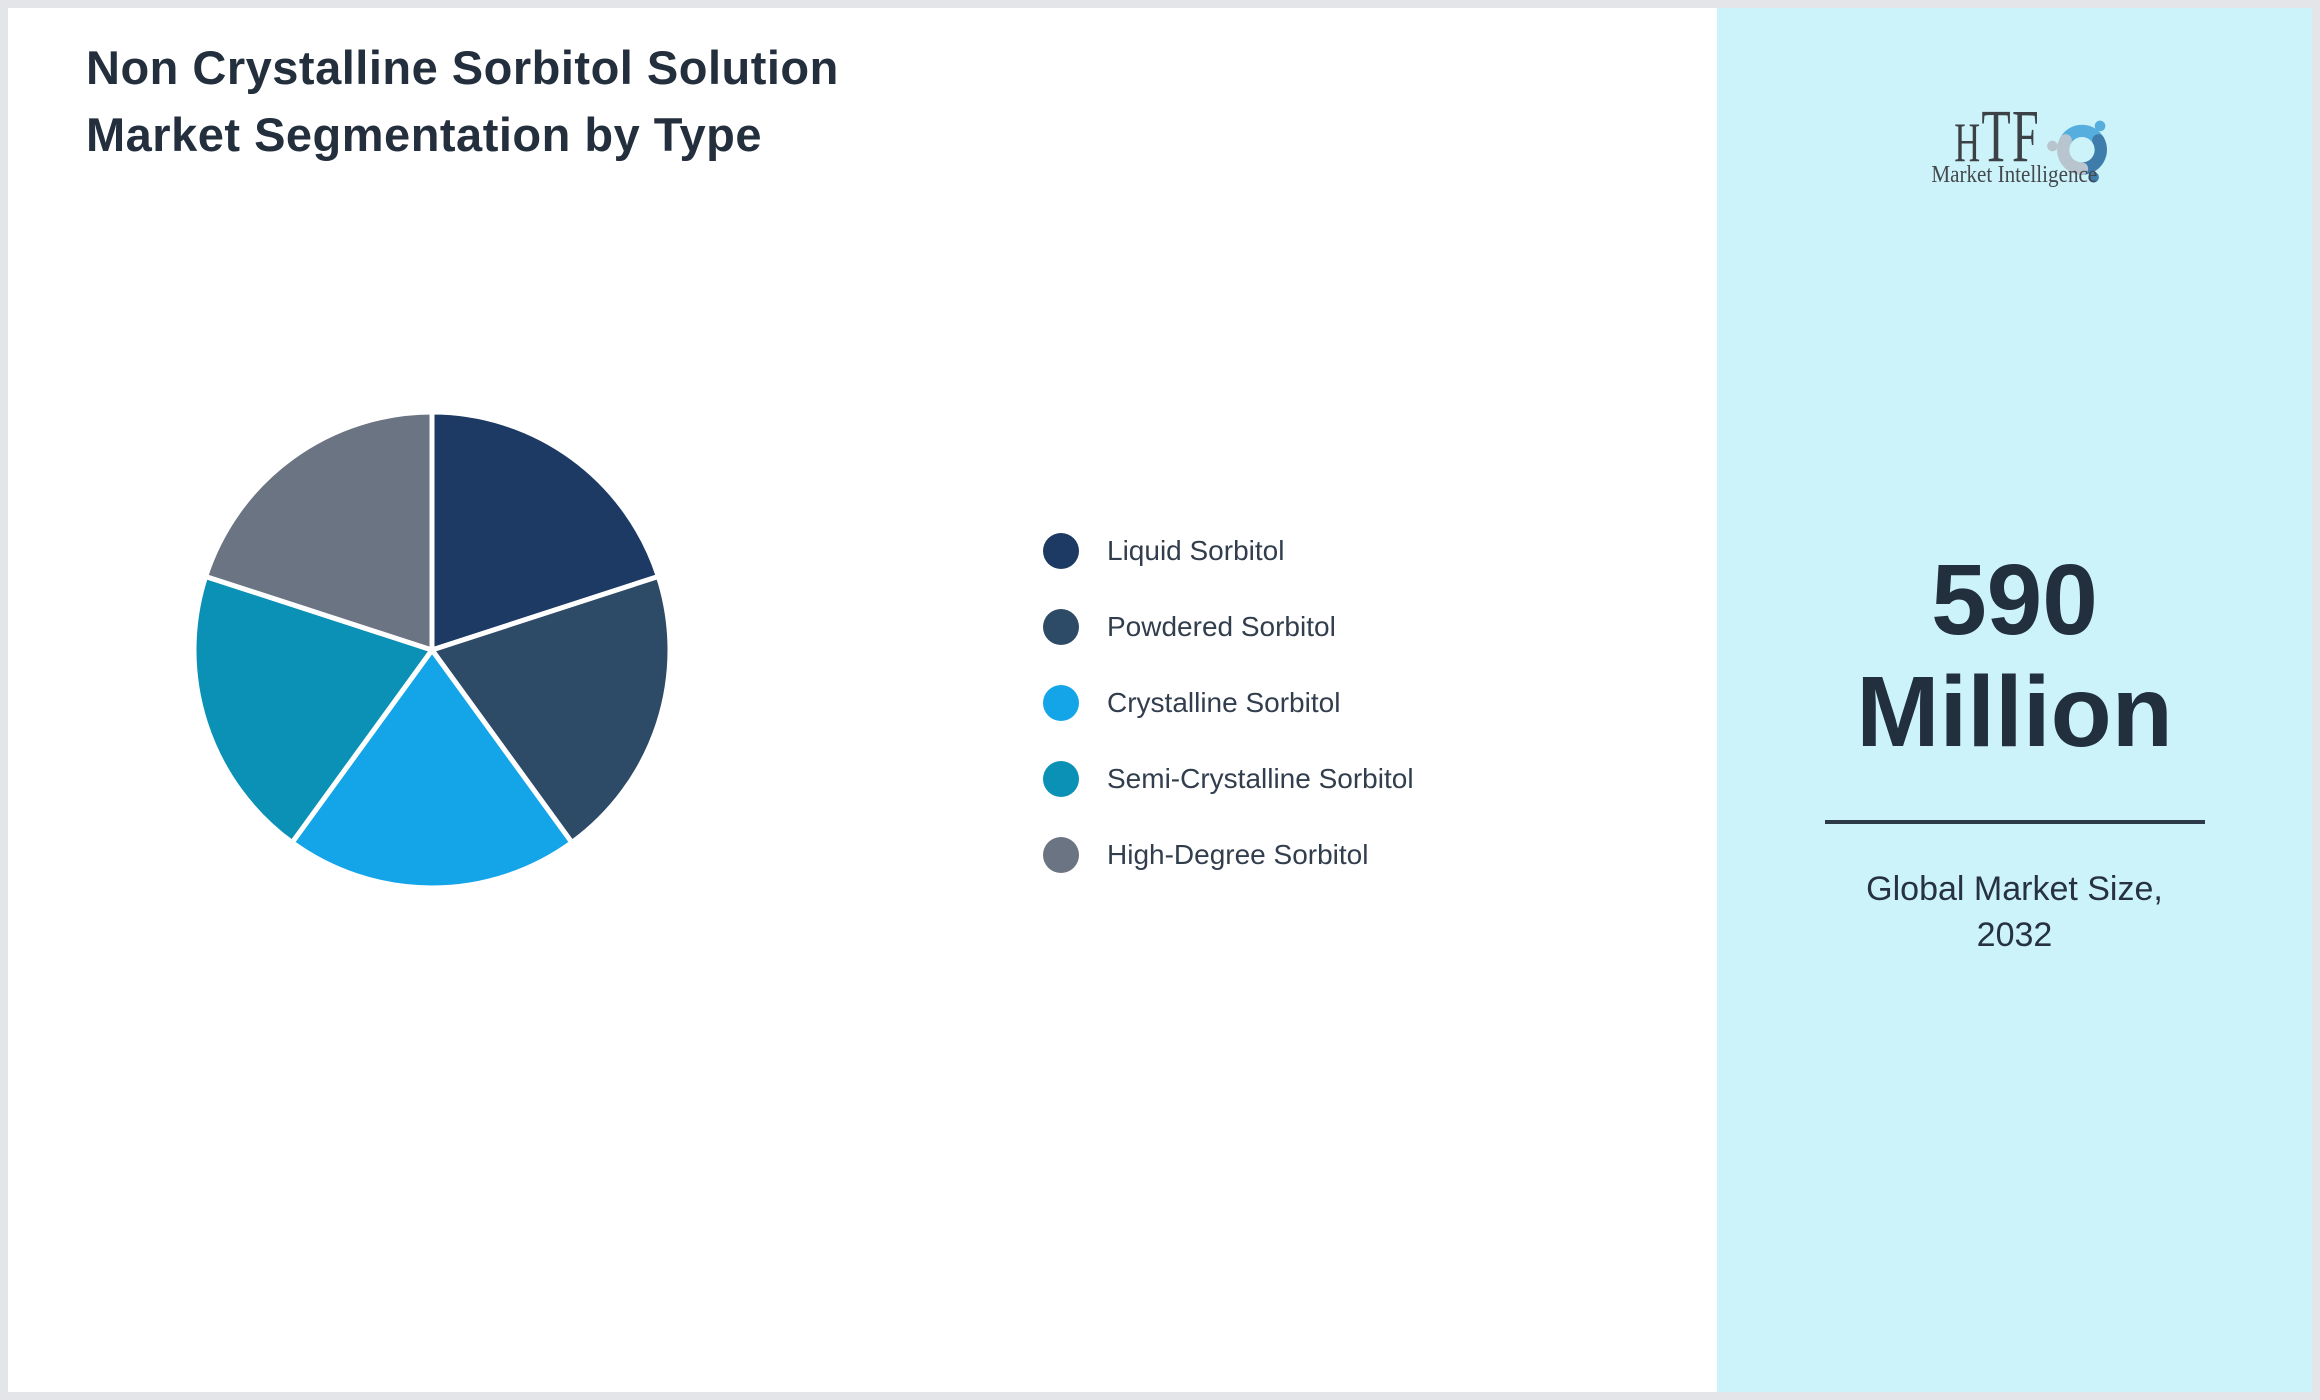  What do you see at coordinates (2068, 154) in the screenshot?
I see `emblem-figure-left` at bounding box center [2068, 154].